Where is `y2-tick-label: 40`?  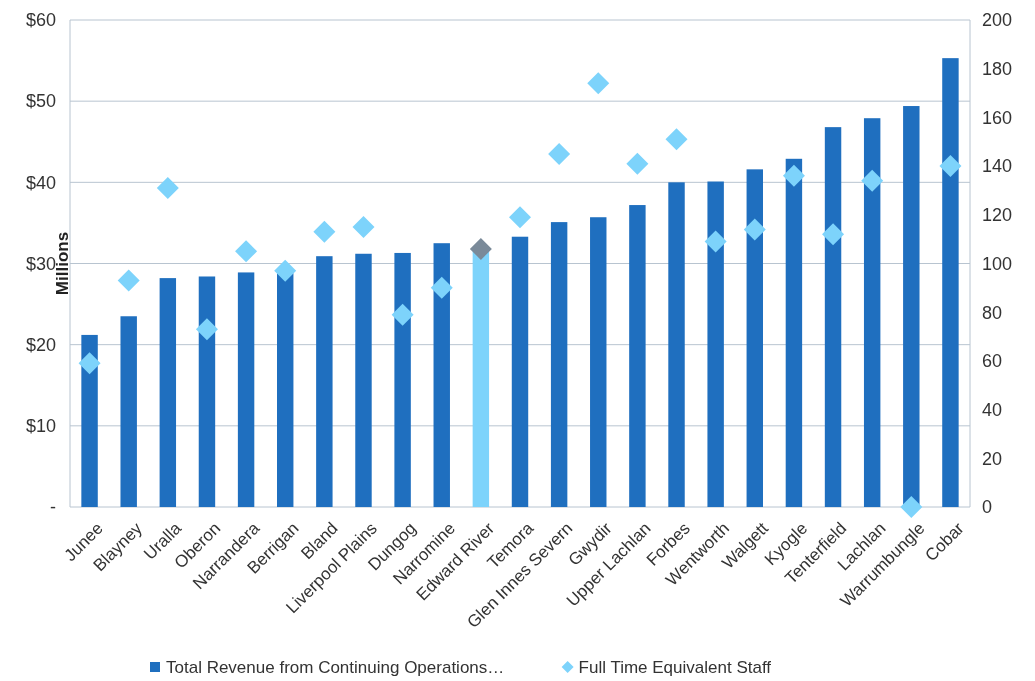
y2-tick-label: 40 is located at coordinates (992, 409).